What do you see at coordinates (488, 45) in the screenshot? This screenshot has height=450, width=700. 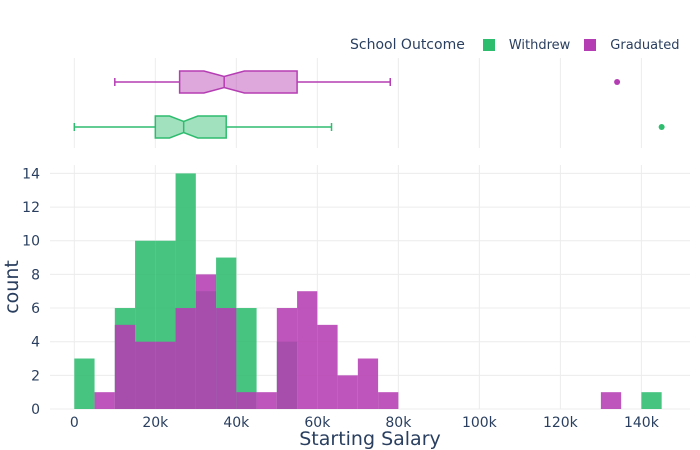 I see `legend-swatch-withdrew` at bounding box center [488, 45].